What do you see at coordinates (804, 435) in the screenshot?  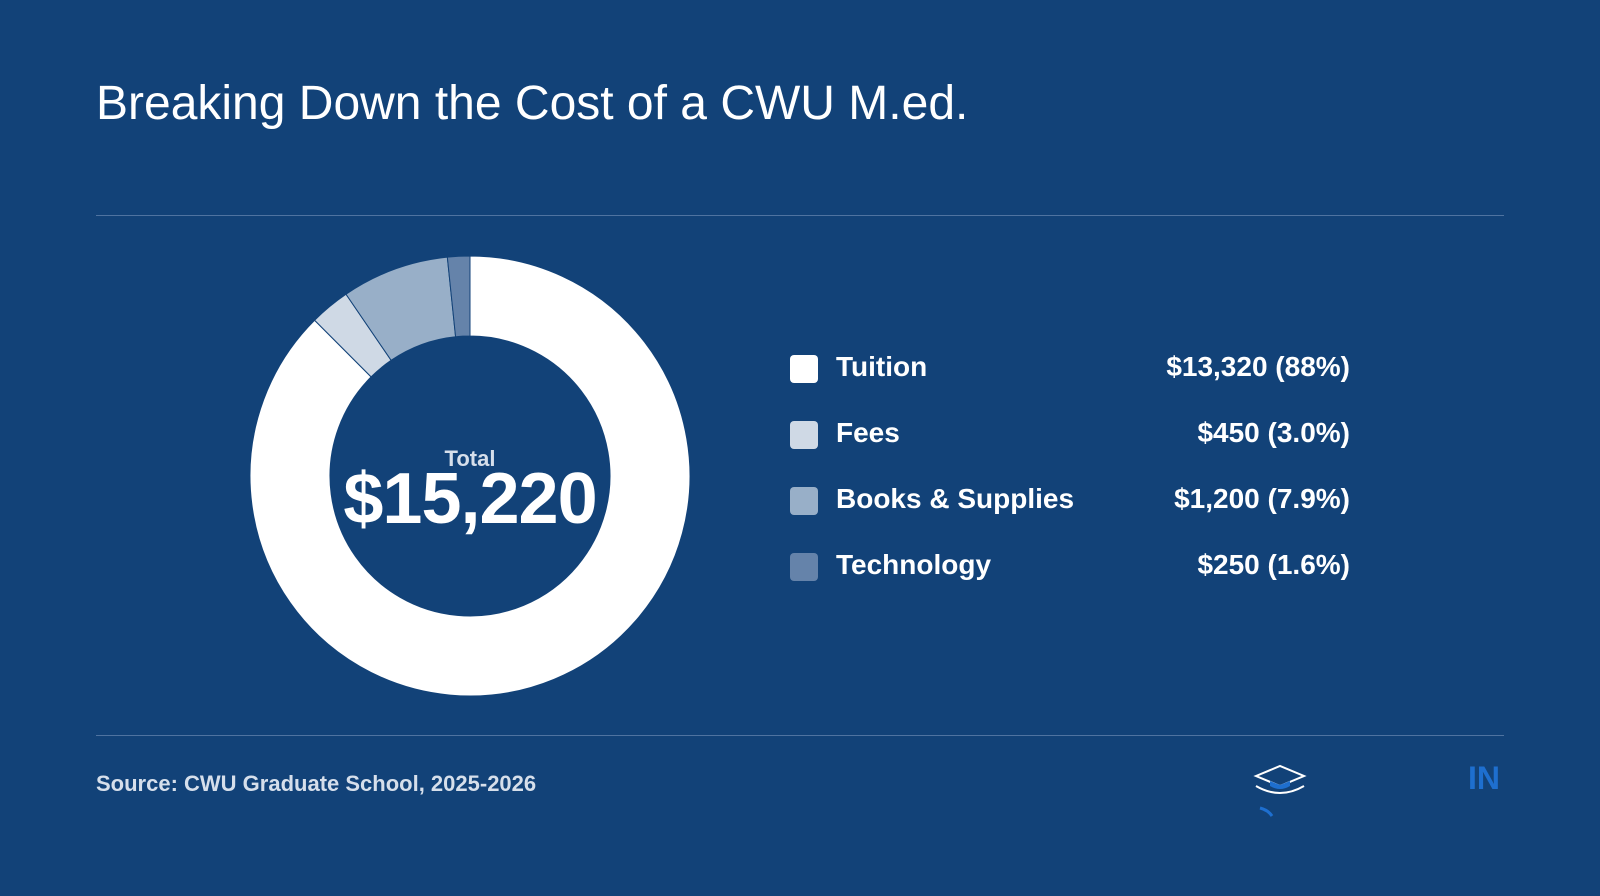 I see `legend-swatch-fees` at bounding box center [804, 435].